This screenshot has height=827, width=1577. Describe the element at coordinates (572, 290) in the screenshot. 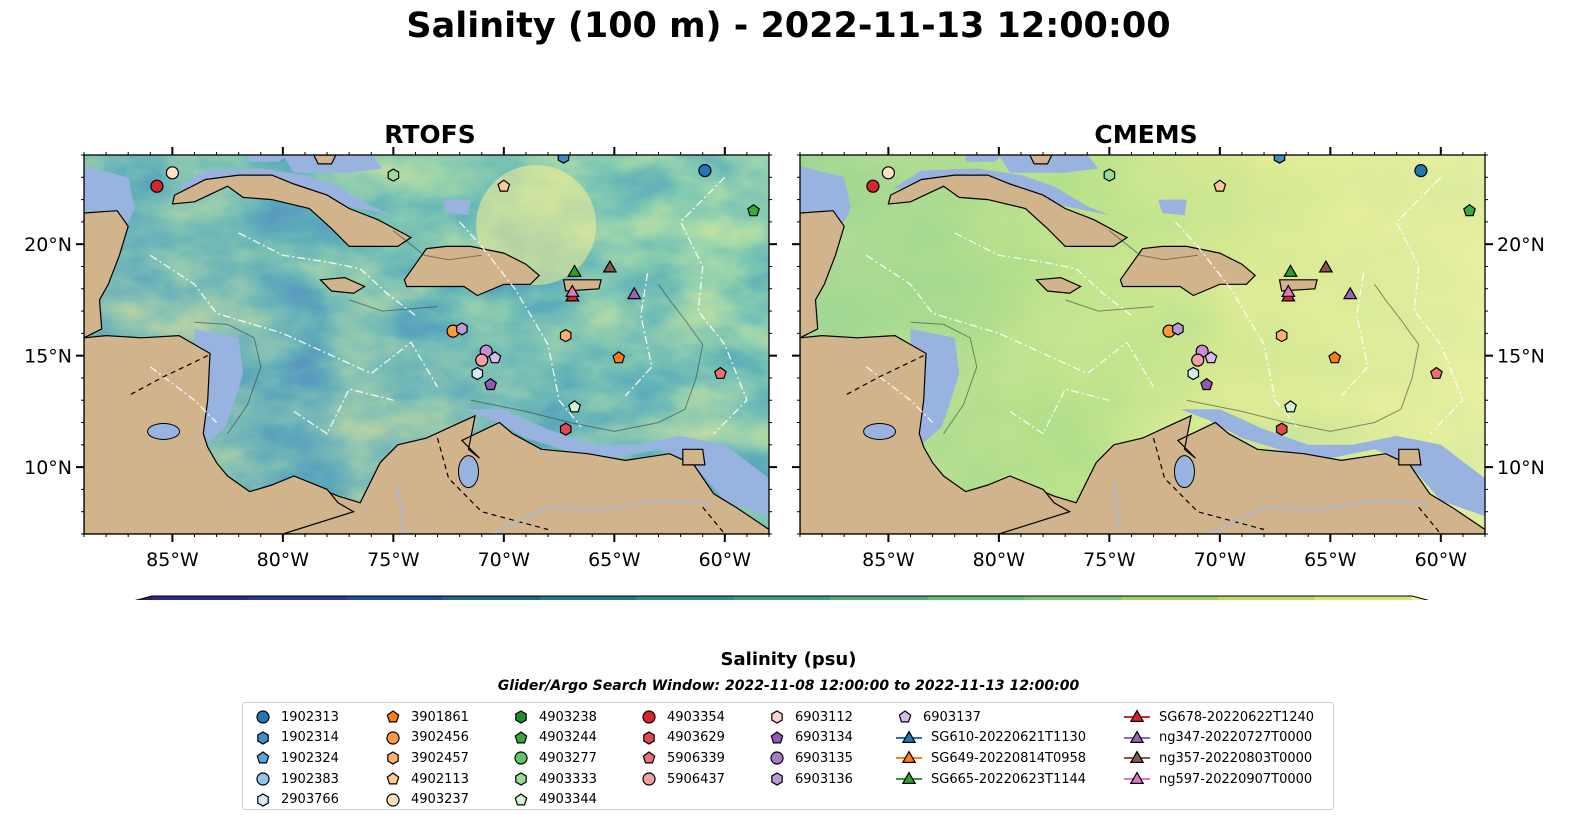

I see `obs-ng597-20220907T0000` at that location.